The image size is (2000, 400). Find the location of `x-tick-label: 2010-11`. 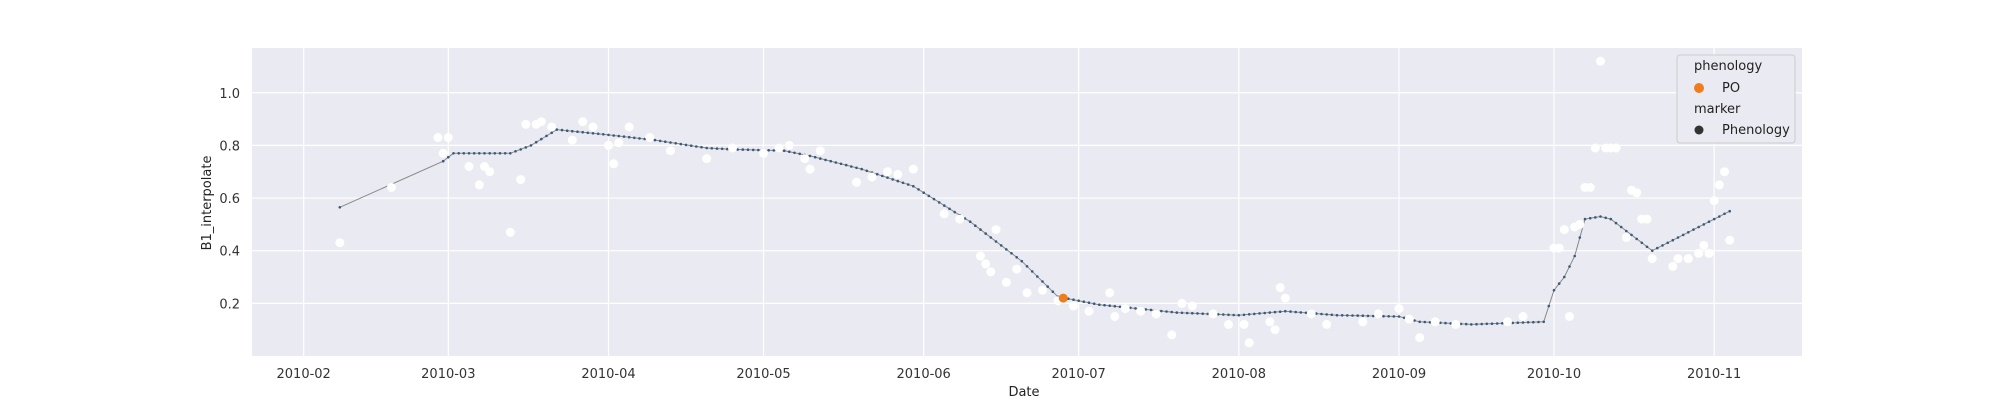

x-tick-label: 2010-11 is located at coordinates (1714, 374).